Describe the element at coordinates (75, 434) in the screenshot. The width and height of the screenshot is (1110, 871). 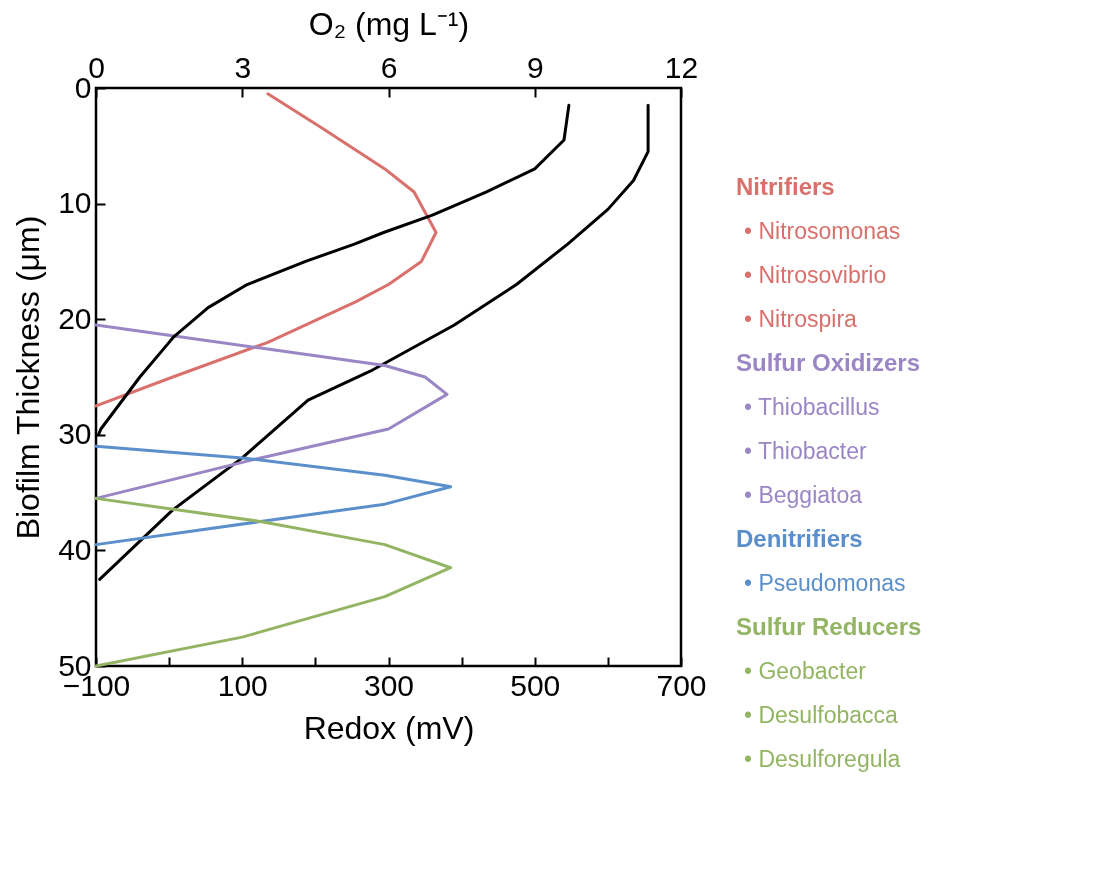
I see `y-tick-label: 30` at that location.